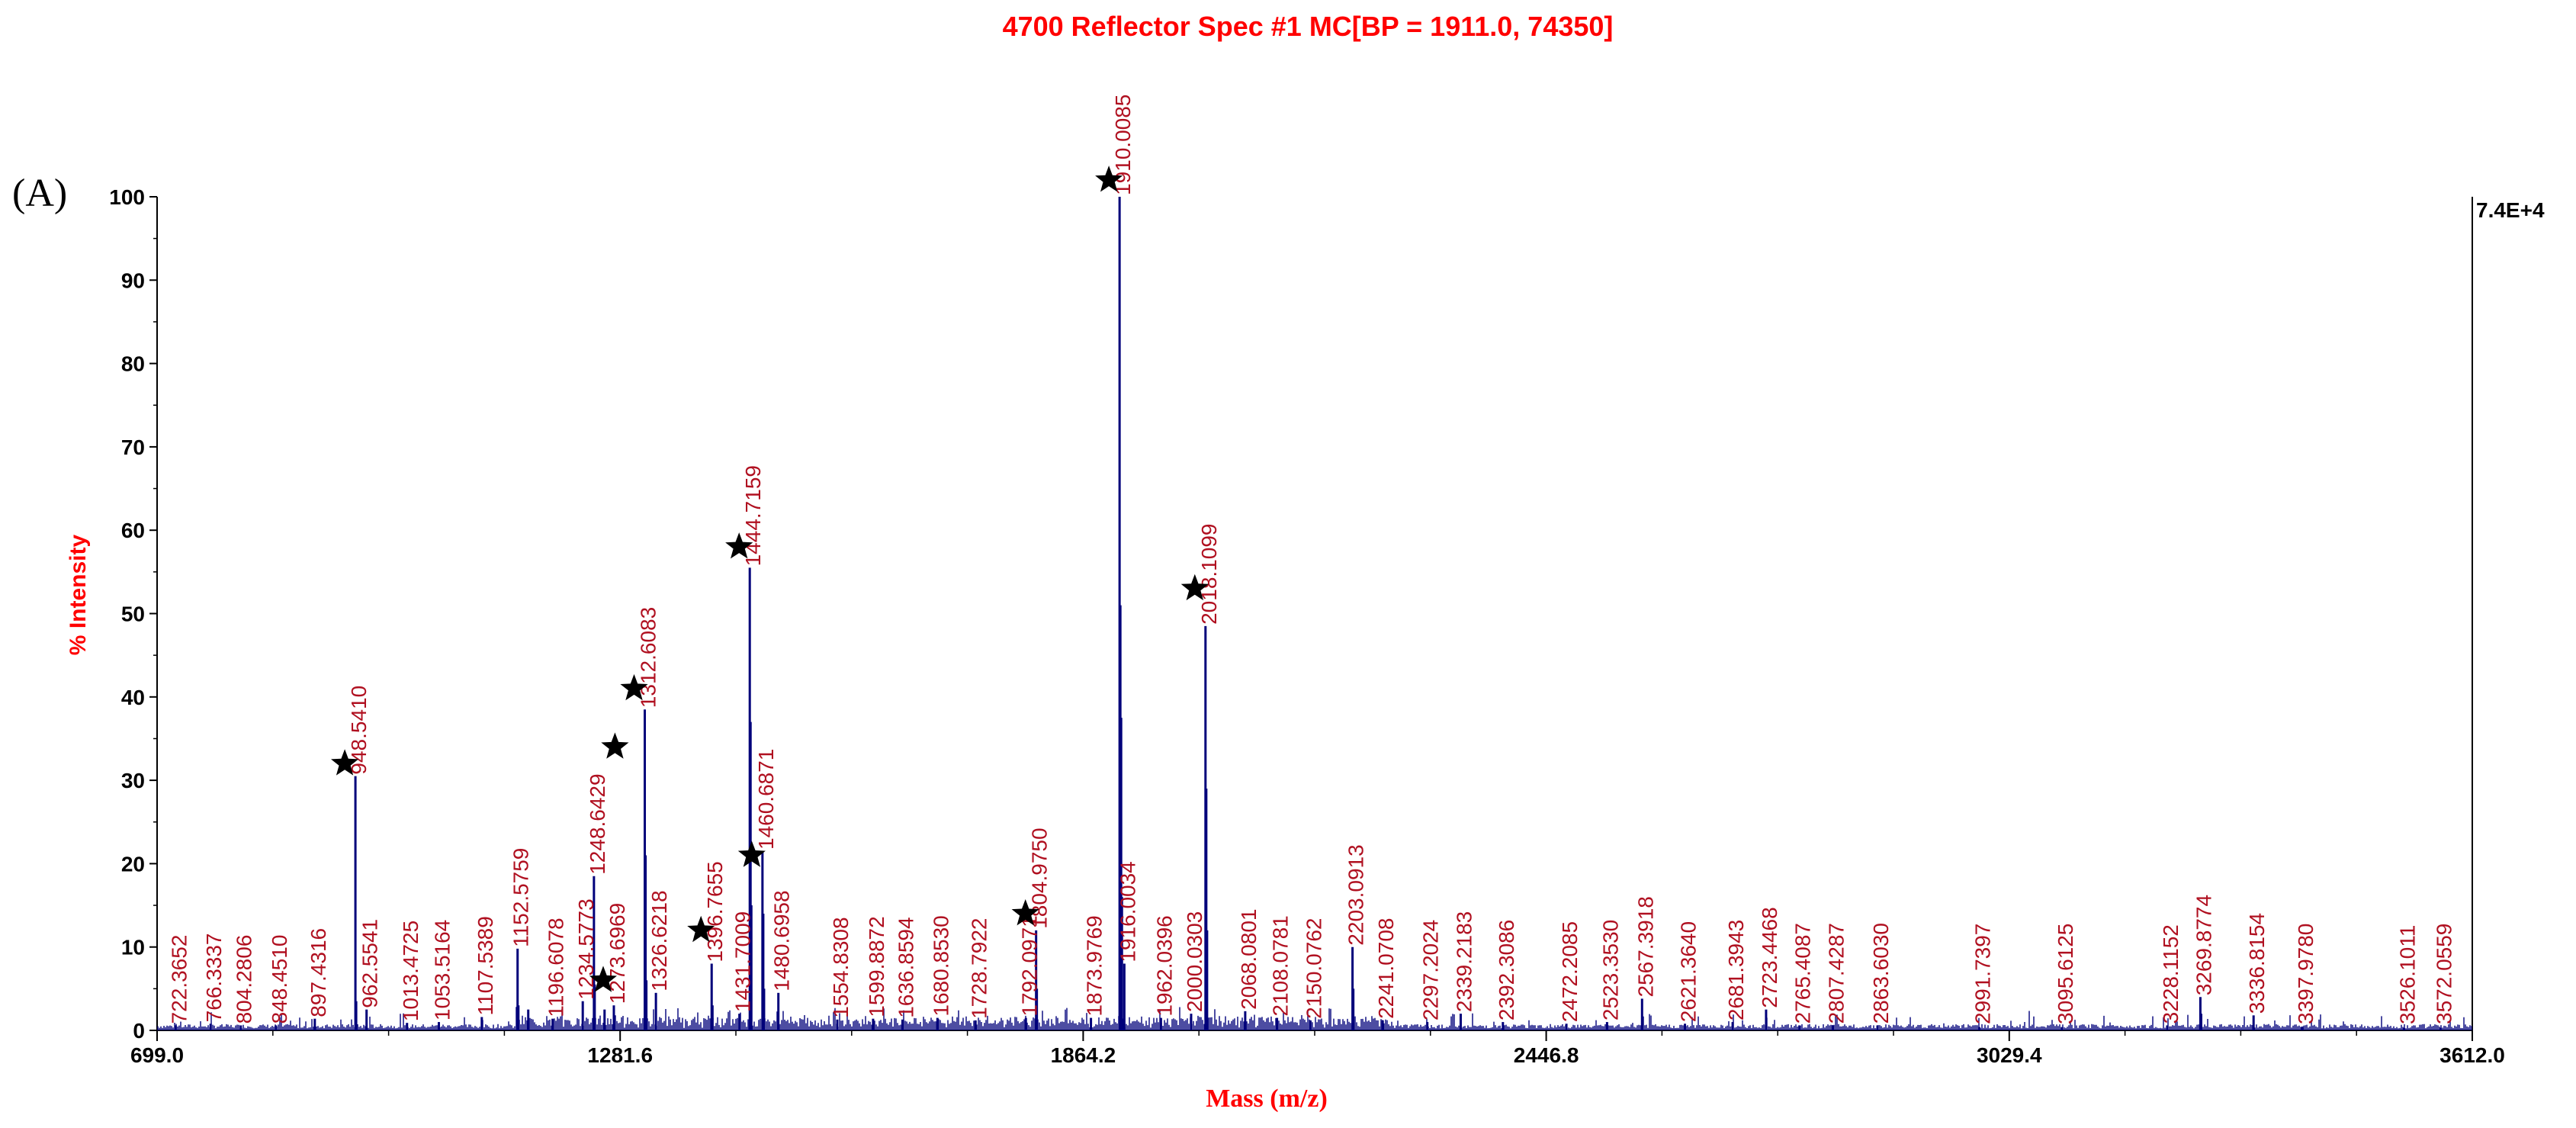 This screenshot has width=2576, height=1128. I want to click on peak-label: 2765.4087, so click(1803, 973).